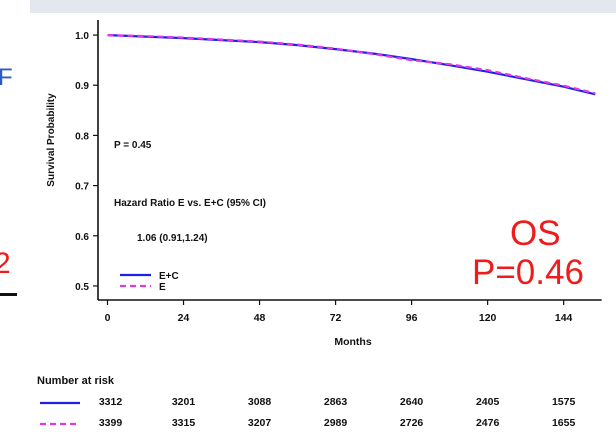 The height and width of the screenshot is (441, 616). What do you see at coordinates (259, 423) in the screenshot?
I see `risk-cell: 3207` at bounding box center [259, 423].